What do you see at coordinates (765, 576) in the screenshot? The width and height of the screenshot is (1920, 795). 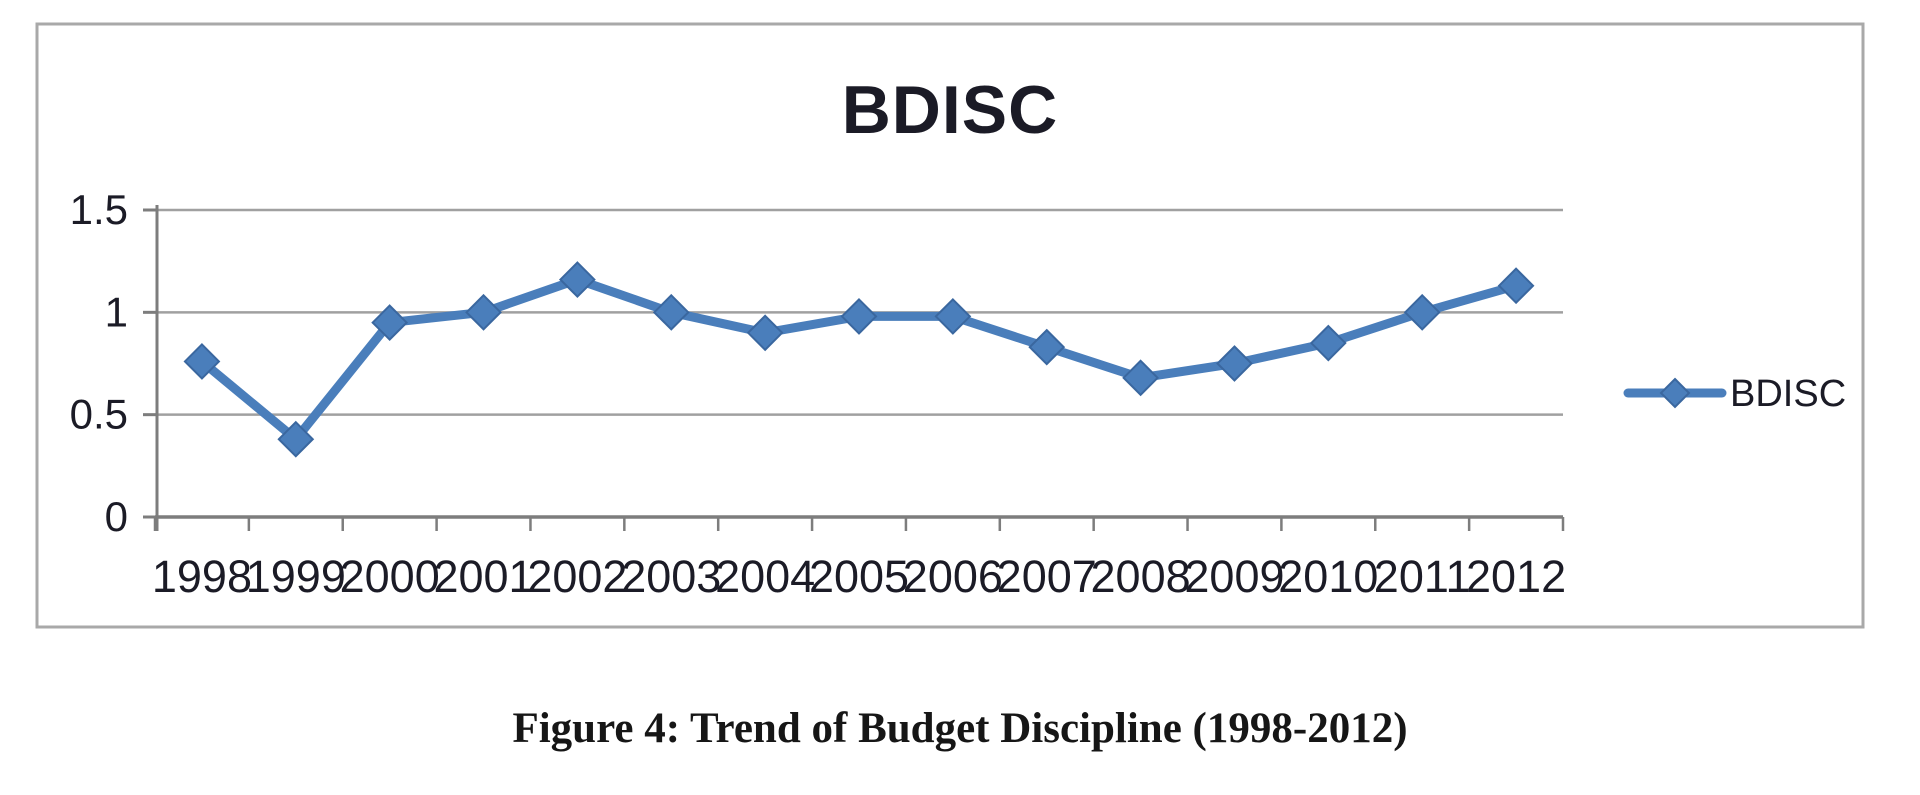 I see `x-tick-label: 2004` at bounding box center [765, 576].